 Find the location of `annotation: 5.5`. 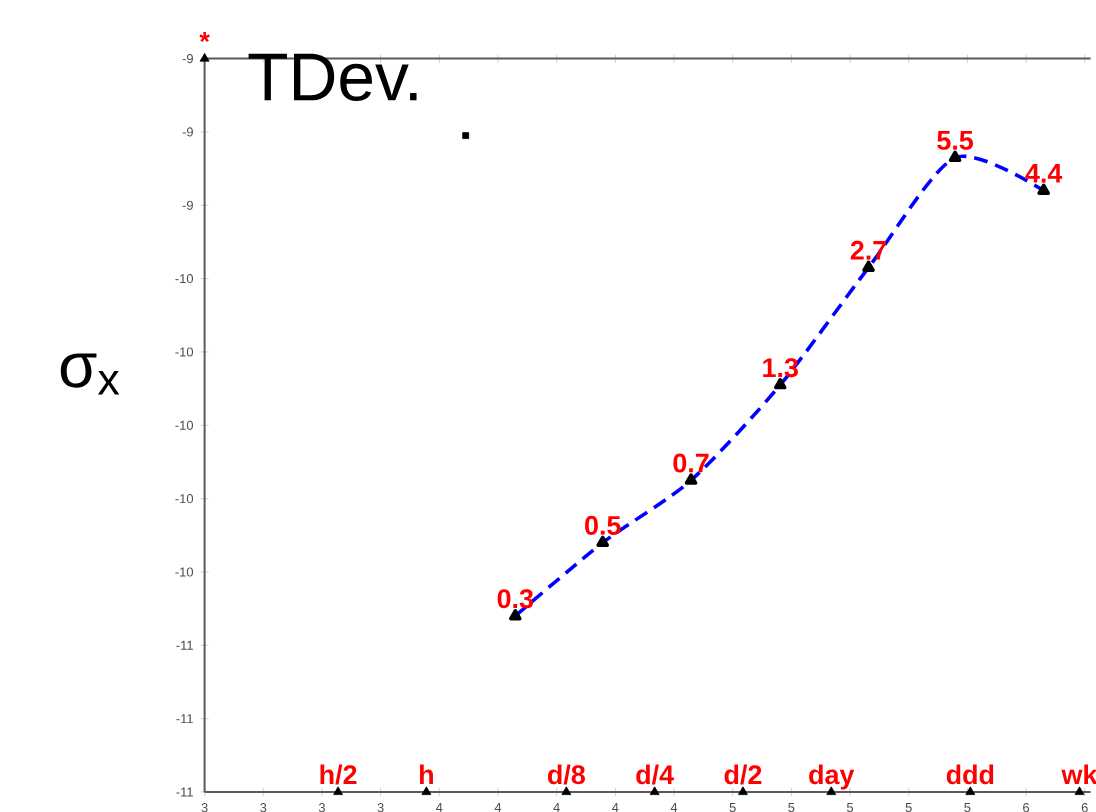

annotation: 5.5 is located at coordinates (955, 140).